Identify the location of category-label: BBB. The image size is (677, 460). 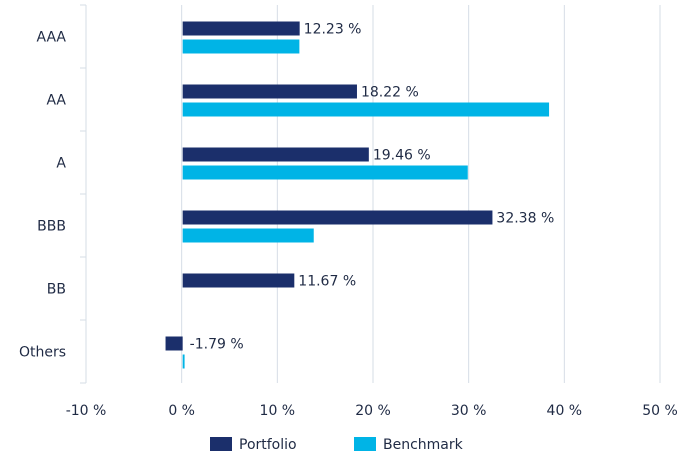
(51, 227).